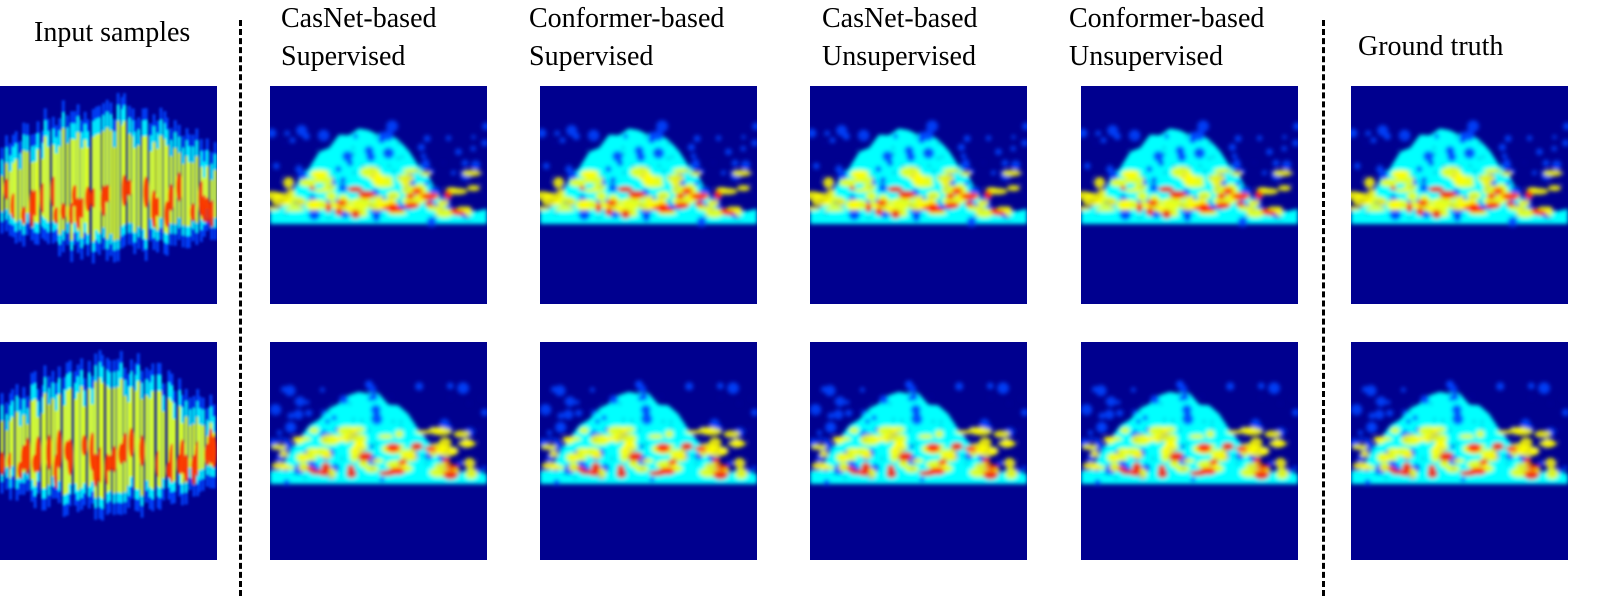 Image resolution: width=1621 pixels, height=596 pixels. I want to click on column-label-casnet-unsupervised: CasNet-based Unsupervised, so click(900, 38).